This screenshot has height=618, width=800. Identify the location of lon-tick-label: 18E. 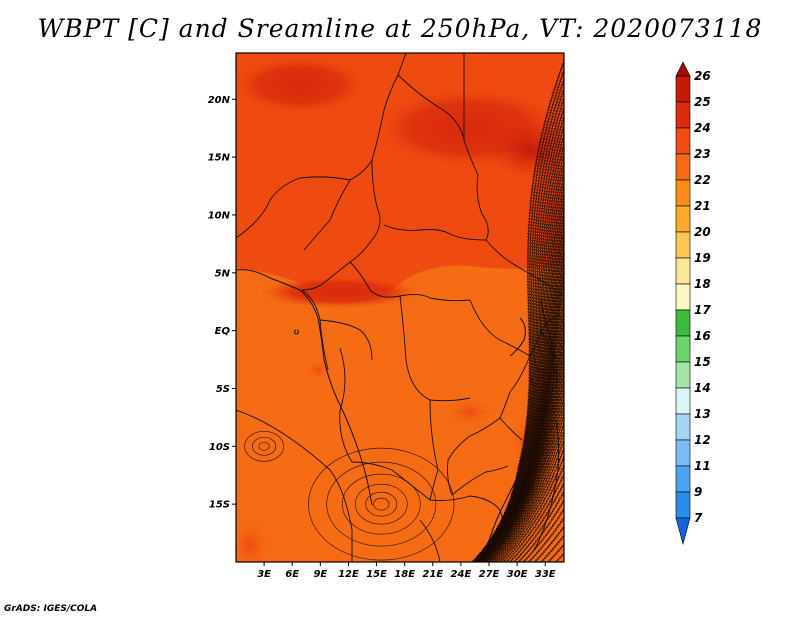
(404, 574).